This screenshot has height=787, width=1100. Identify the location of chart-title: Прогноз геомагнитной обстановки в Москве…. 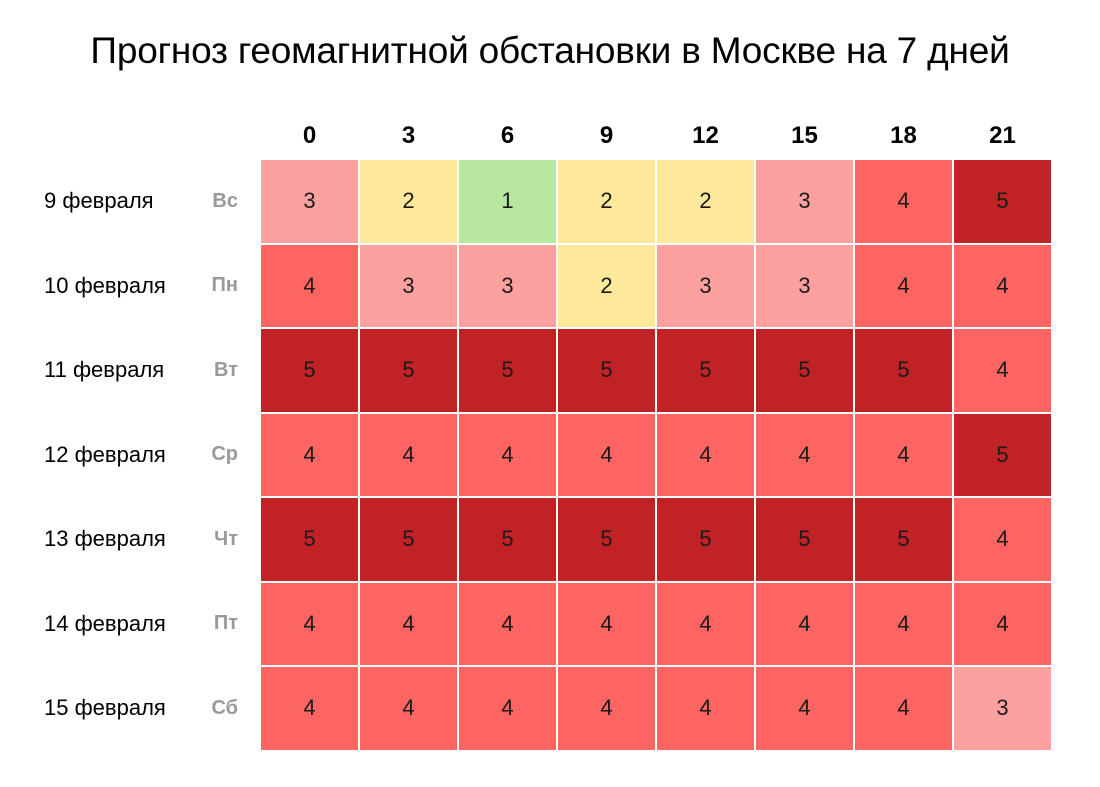
(550, 50).